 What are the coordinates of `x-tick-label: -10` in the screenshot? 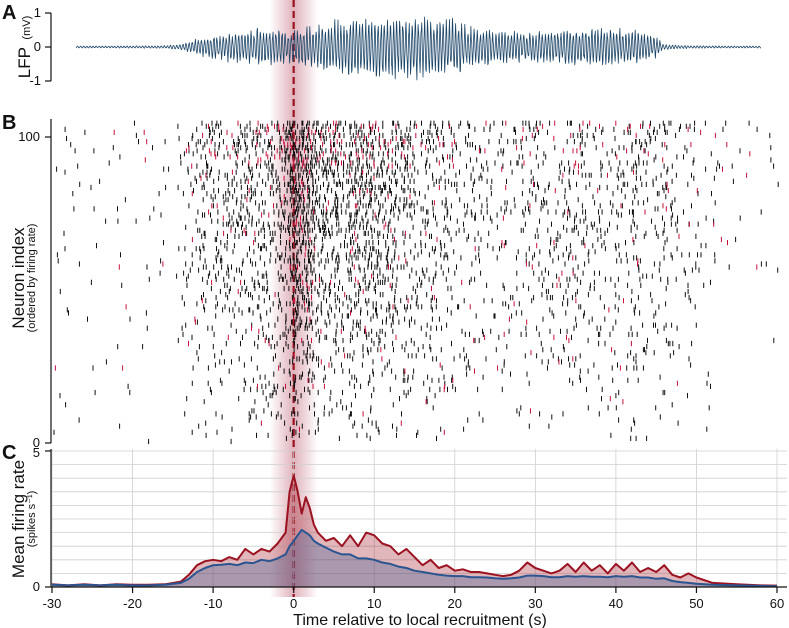 It's located at (213, 603).